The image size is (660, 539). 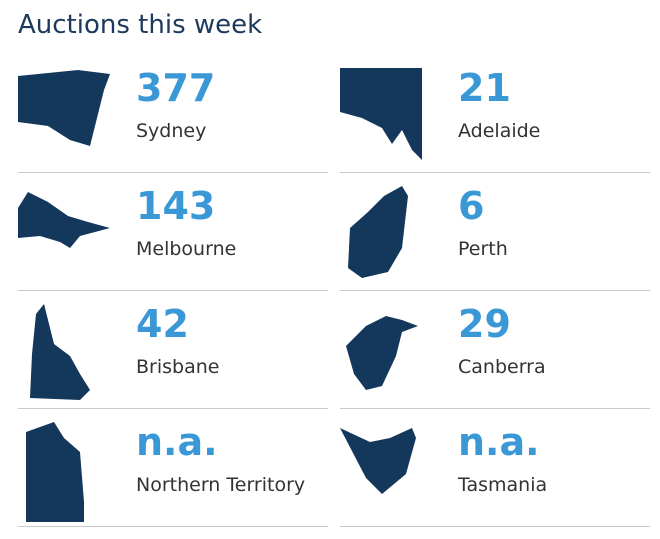 I want to click on auction-count: 377, so click(x=176, y=88).